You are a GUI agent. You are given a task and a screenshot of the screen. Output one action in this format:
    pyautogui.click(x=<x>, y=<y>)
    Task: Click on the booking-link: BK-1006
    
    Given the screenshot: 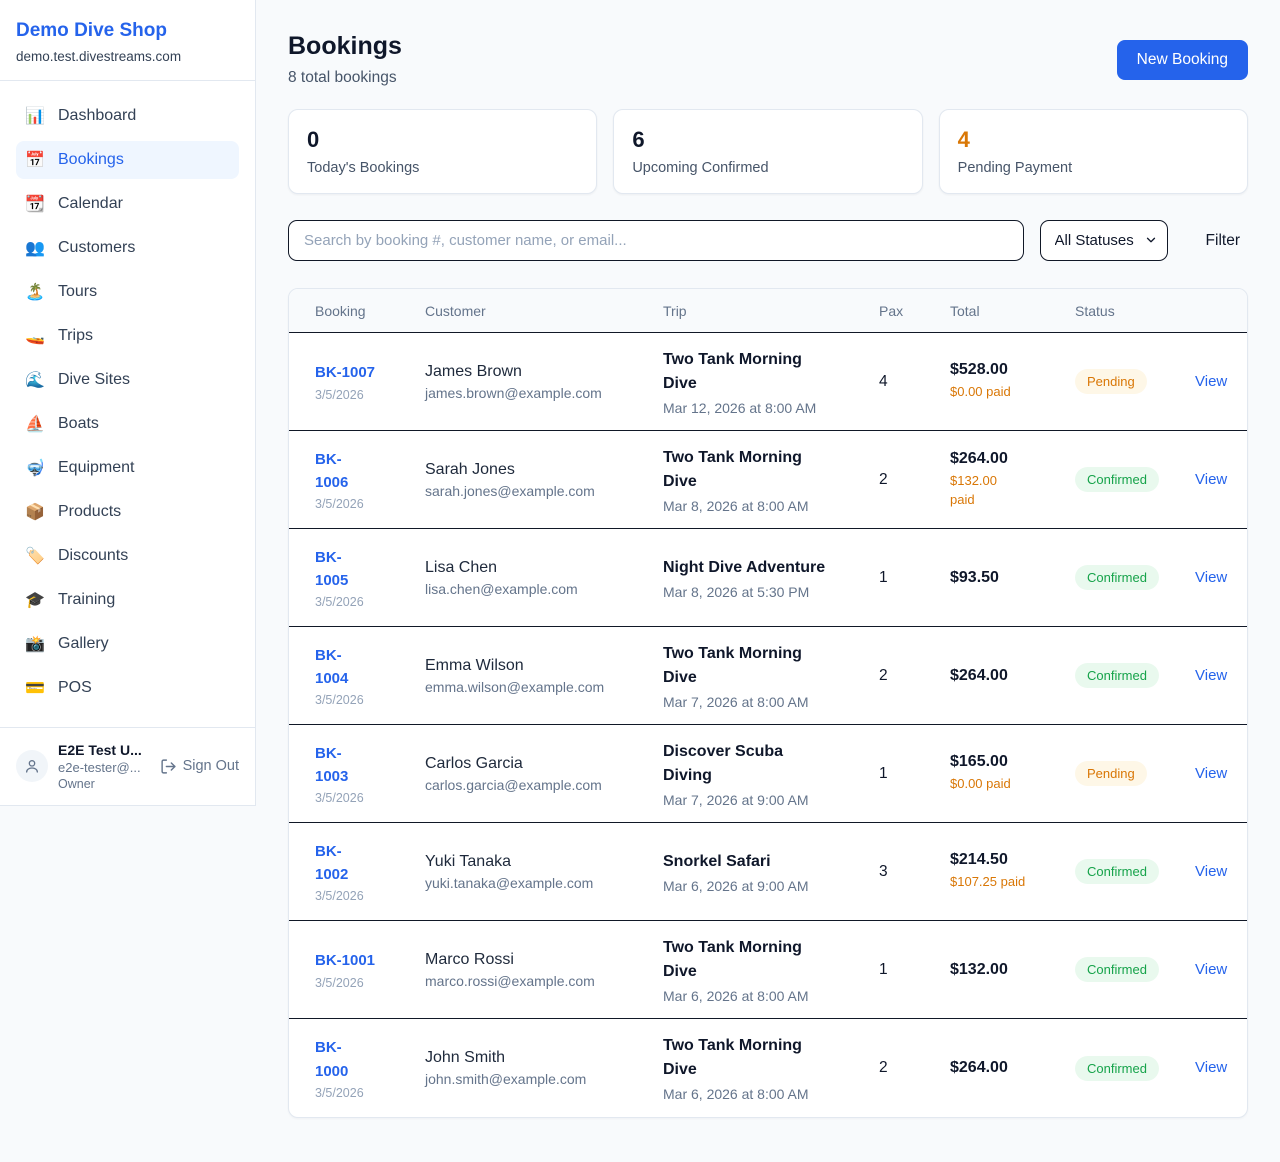 What is the action you would take?
    pyautogui.click(x=332, y=470)
    